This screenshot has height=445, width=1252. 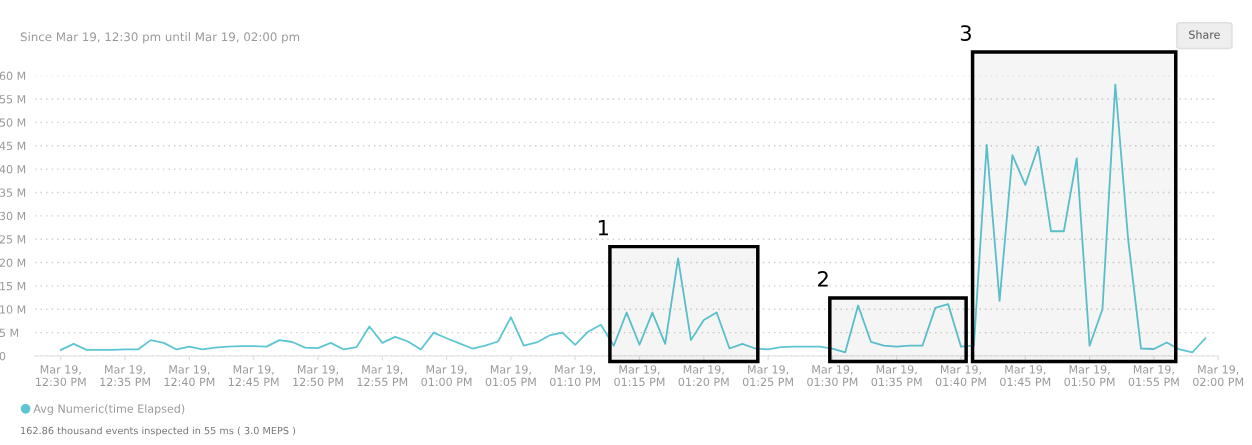 I want to click on y-tick-label: 10 M, so click(x=13, y=309).